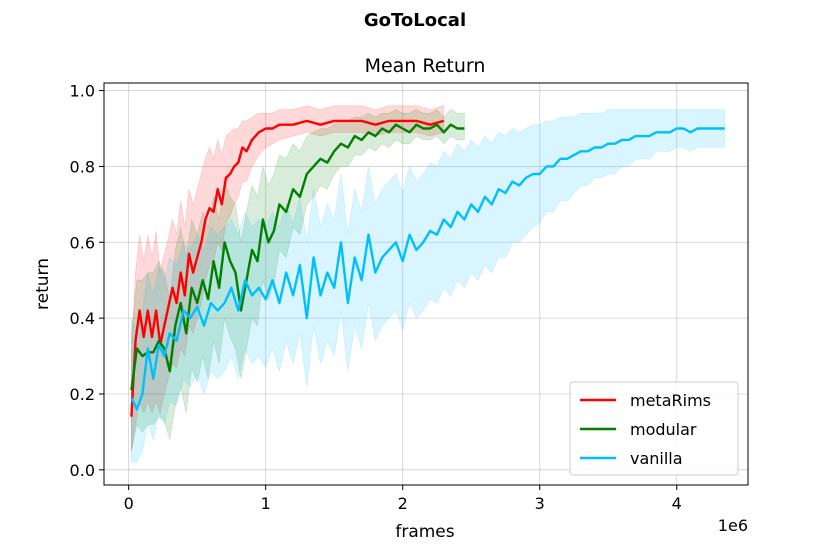  What do you see at coordinates (129, 503) in the screenshot?
I see `x-tick-label: 0` at bounding box center [129, 503].